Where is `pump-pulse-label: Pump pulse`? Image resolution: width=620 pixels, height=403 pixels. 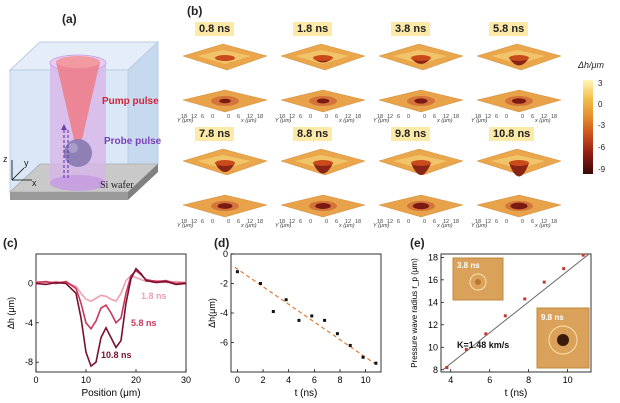
pump-pulse-label: Pump pulse is located at coordinates (130, 101).